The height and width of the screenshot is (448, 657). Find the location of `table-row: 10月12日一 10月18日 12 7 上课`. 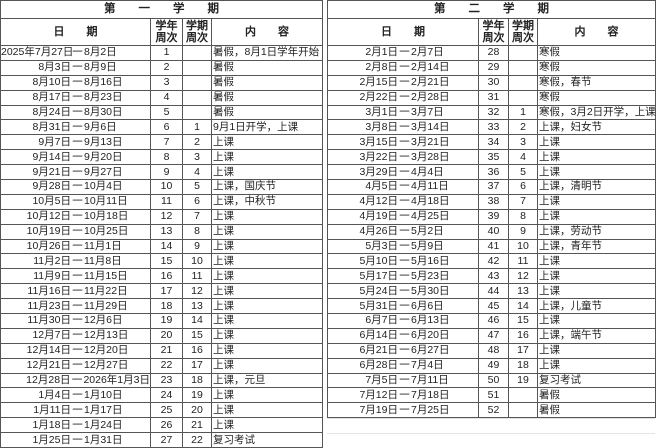

table-row: 10月12日一 10月18日 12 7 上课 is located at coordinates (161, 216).